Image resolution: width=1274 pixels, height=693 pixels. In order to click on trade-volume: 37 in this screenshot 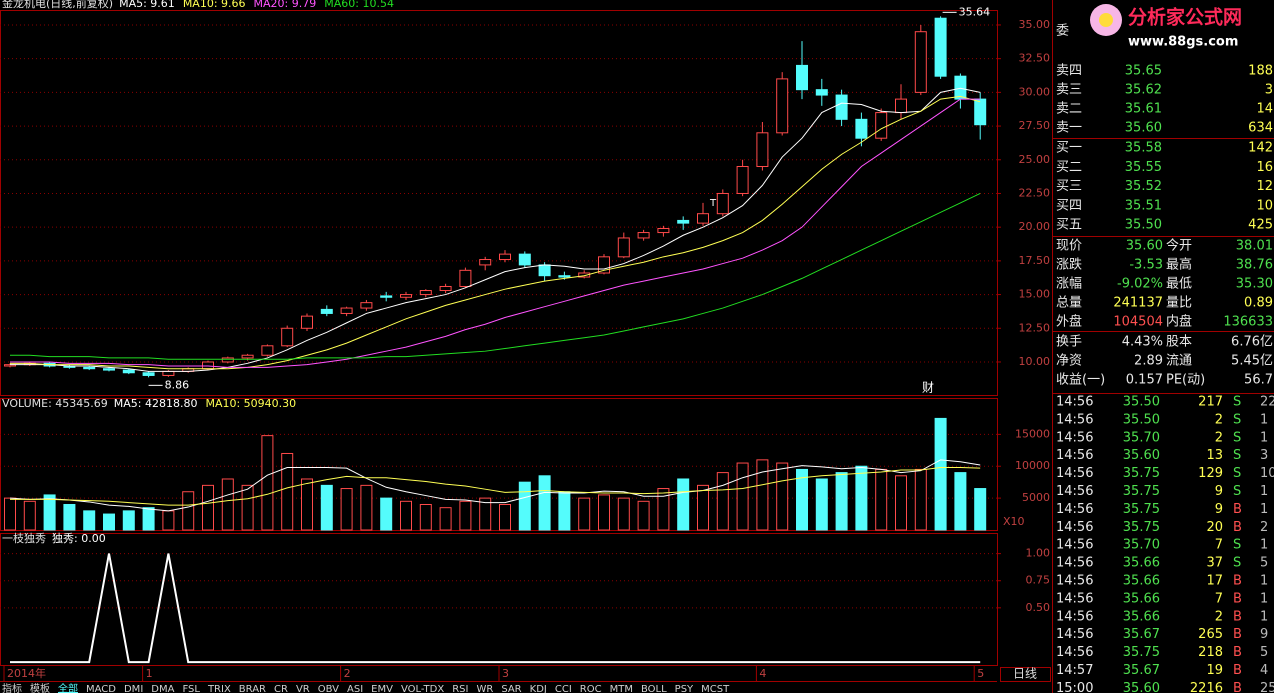, I will do `click(1214, 563)`.